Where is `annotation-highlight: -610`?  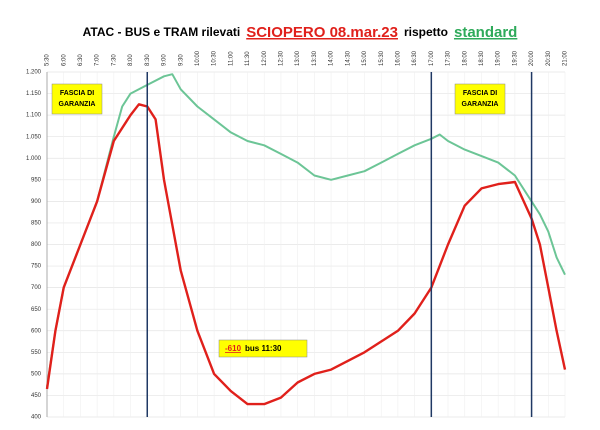
annotation-highlight: -610 is located at coordinates (233, 348).